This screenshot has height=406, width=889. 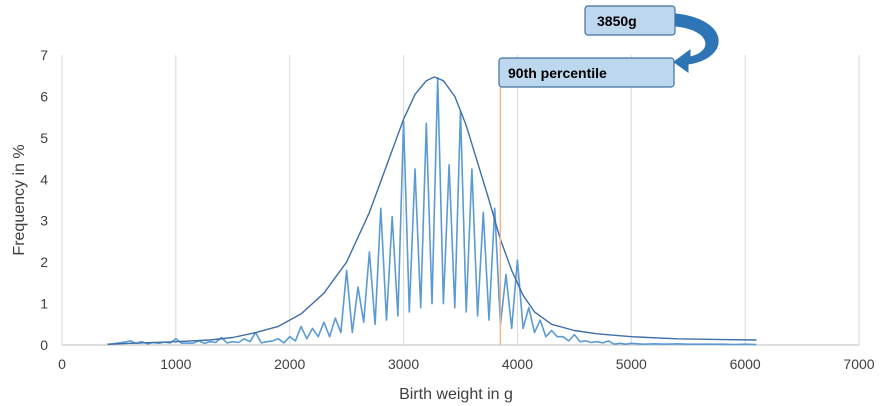 I want to click on y-tick-label: 5, so click(x=44, y=138).